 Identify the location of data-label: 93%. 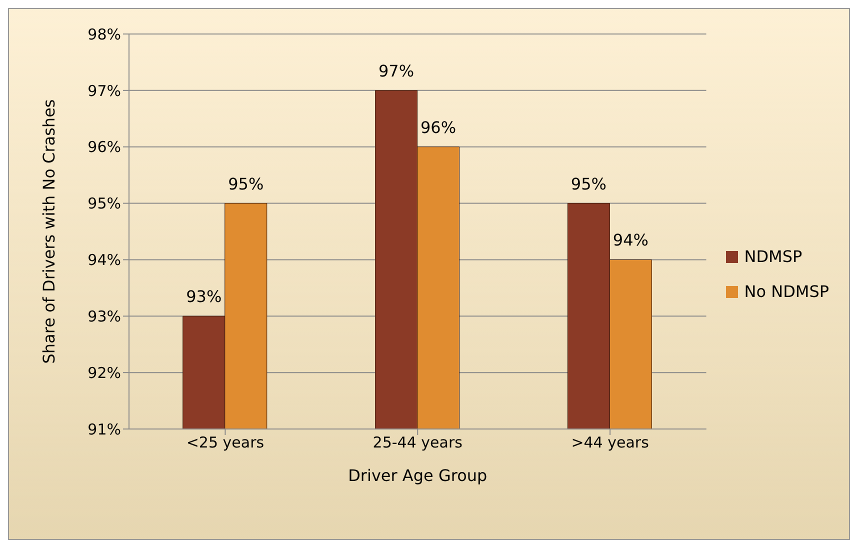
(204, 296).